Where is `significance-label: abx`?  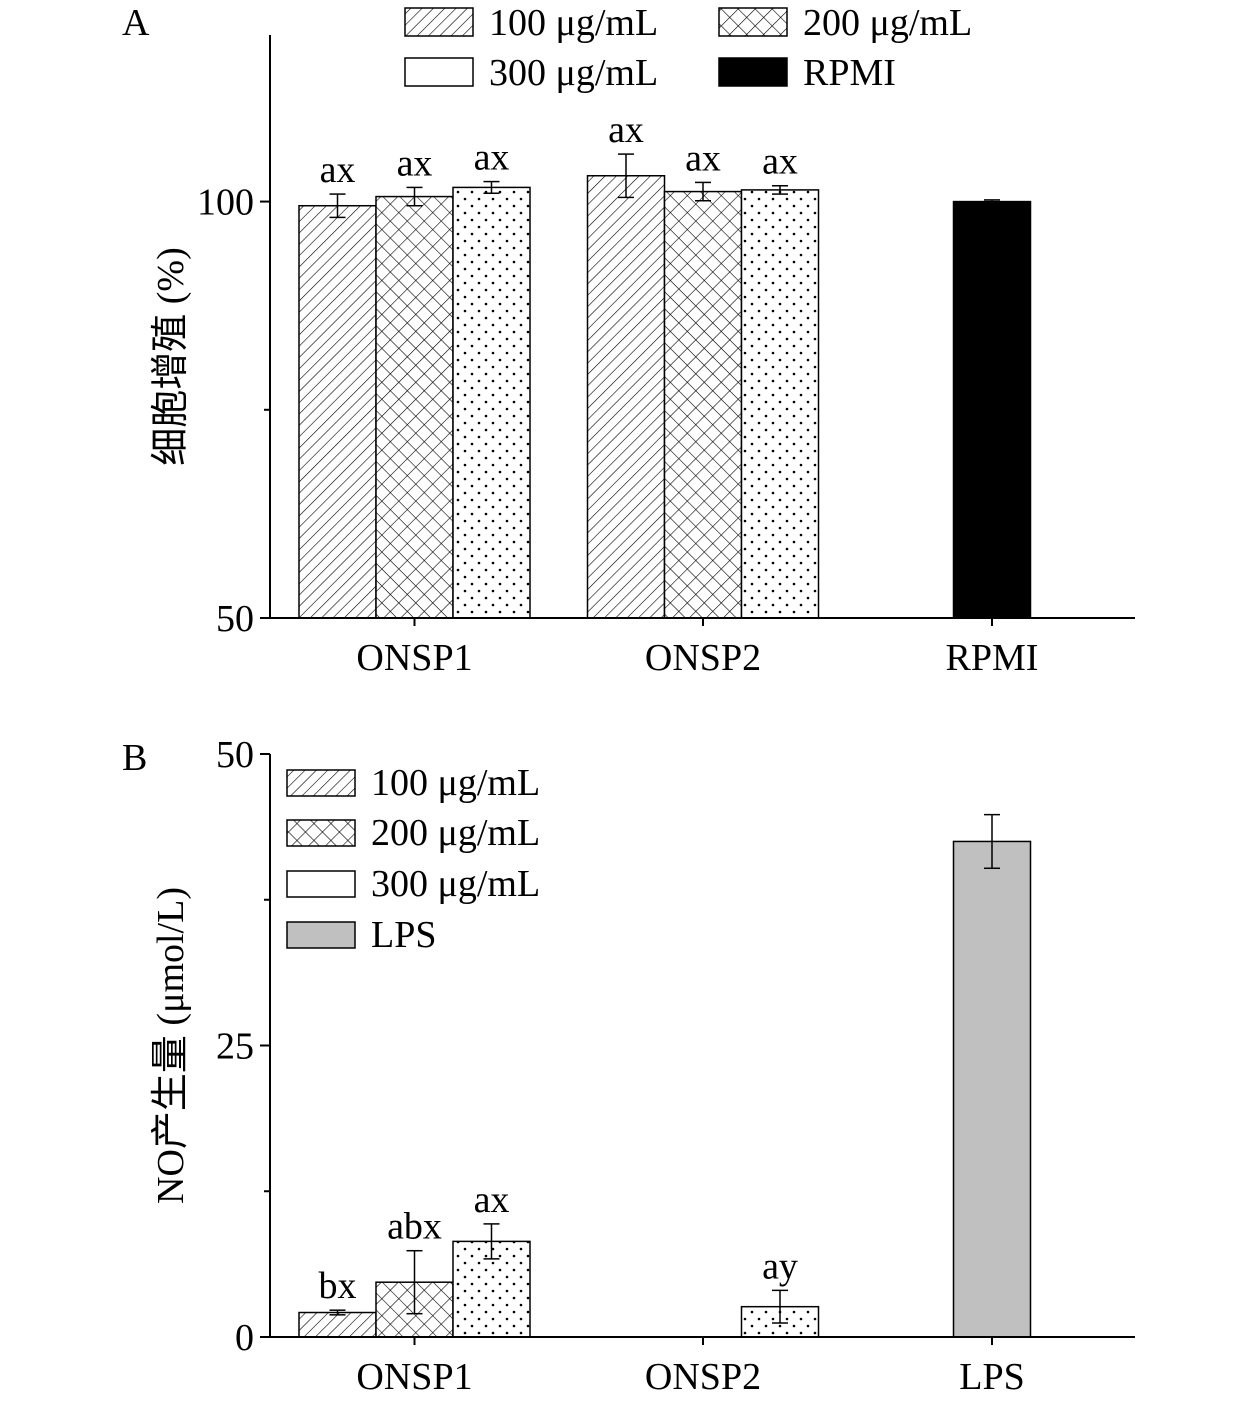 significance-label: abx is located at coordinates (414, 1227).